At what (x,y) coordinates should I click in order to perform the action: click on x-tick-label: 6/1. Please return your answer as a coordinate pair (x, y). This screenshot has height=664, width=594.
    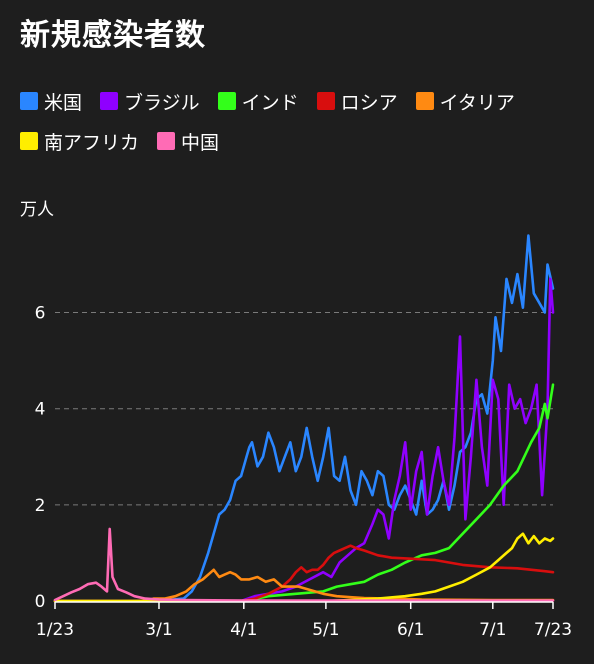
    Looking at the image, I should click on (410, 630).